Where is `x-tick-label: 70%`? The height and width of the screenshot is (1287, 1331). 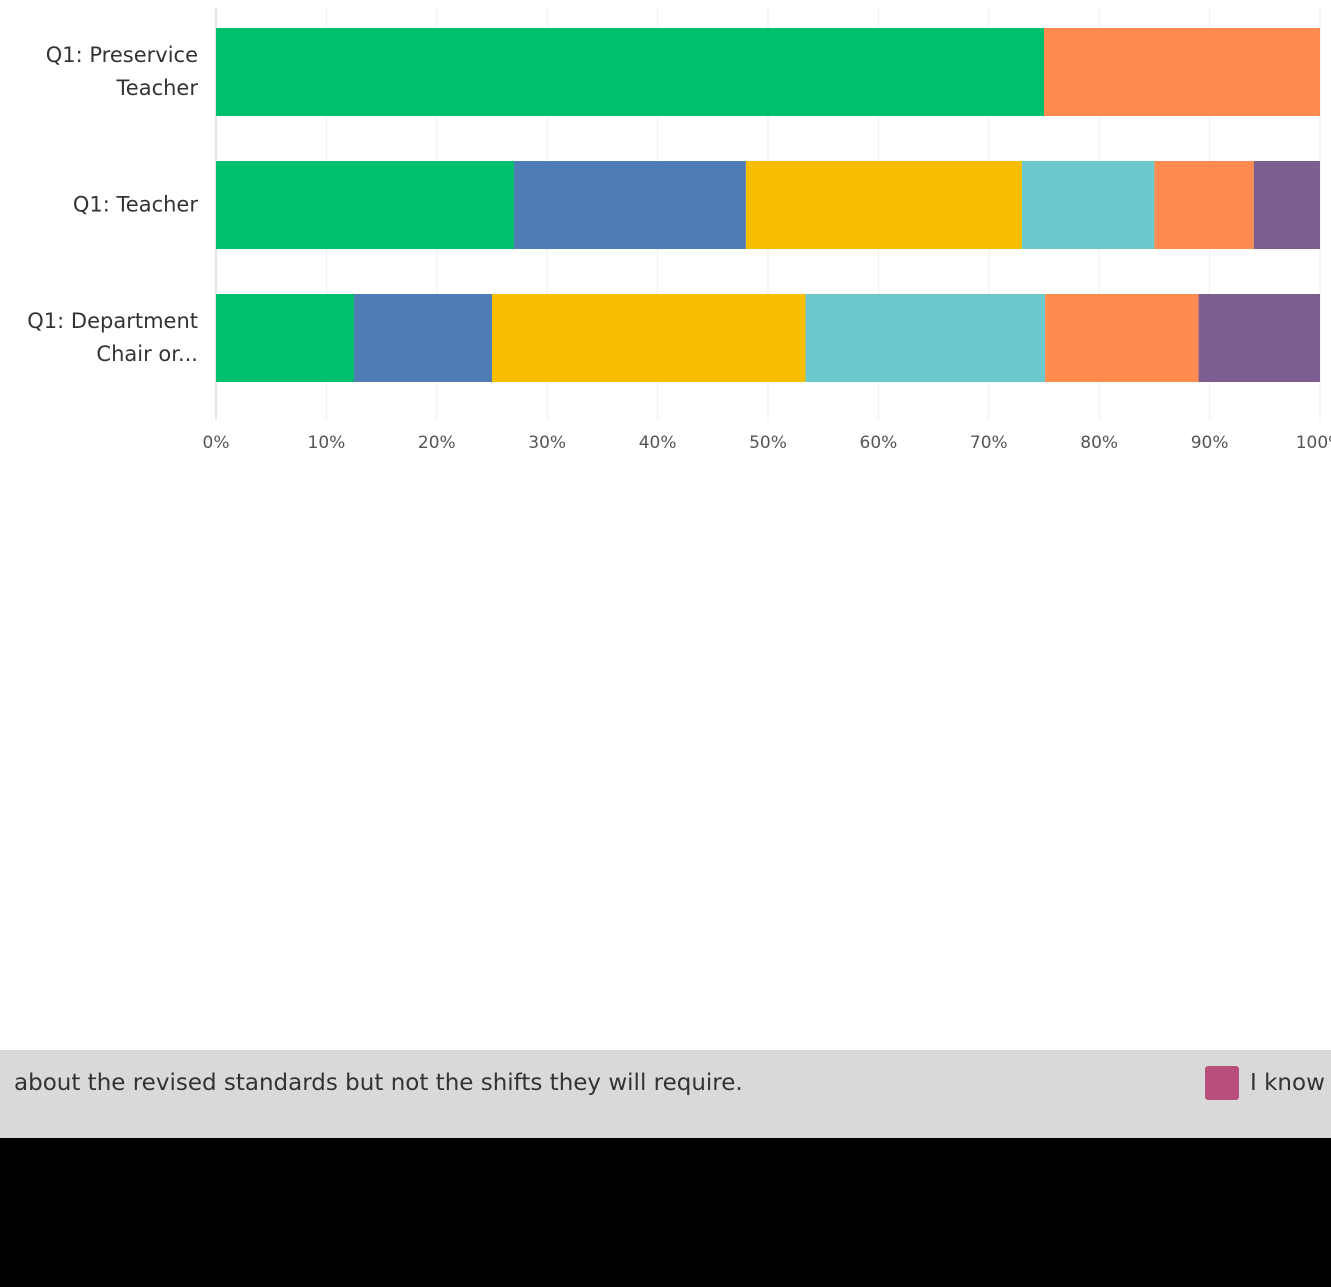
x-tick-label: 70% is located at coordinates (989, 443).